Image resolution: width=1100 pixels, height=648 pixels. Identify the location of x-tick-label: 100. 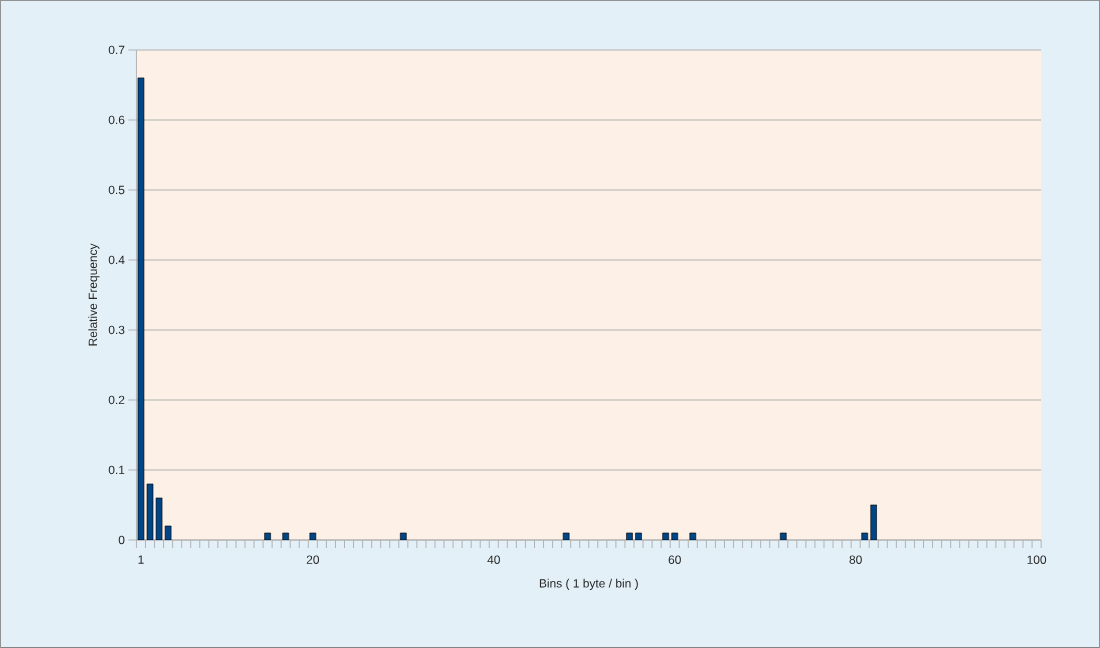
(1037, 560).